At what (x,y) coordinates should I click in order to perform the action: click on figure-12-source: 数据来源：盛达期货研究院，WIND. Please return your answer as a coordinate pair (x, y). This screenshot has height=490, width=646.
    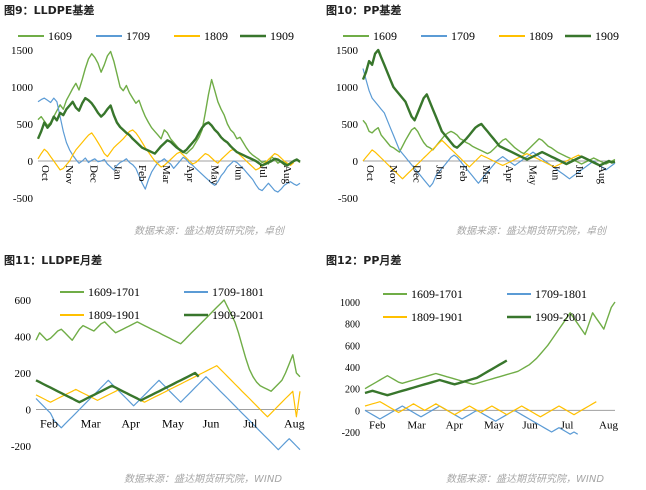
    Looking at the image, I should click on (525, 479).